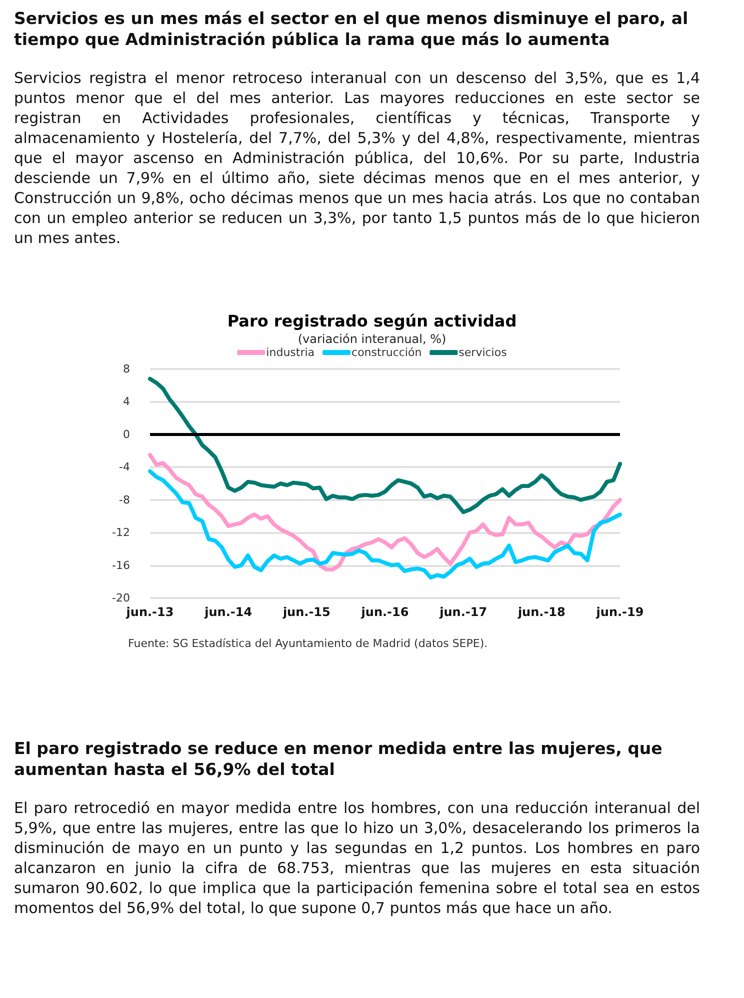  What do you see at coordinates (541, 612) in the screenshot?
I see `x-tick-label: jun.-18` at bounding box center [541, 612].